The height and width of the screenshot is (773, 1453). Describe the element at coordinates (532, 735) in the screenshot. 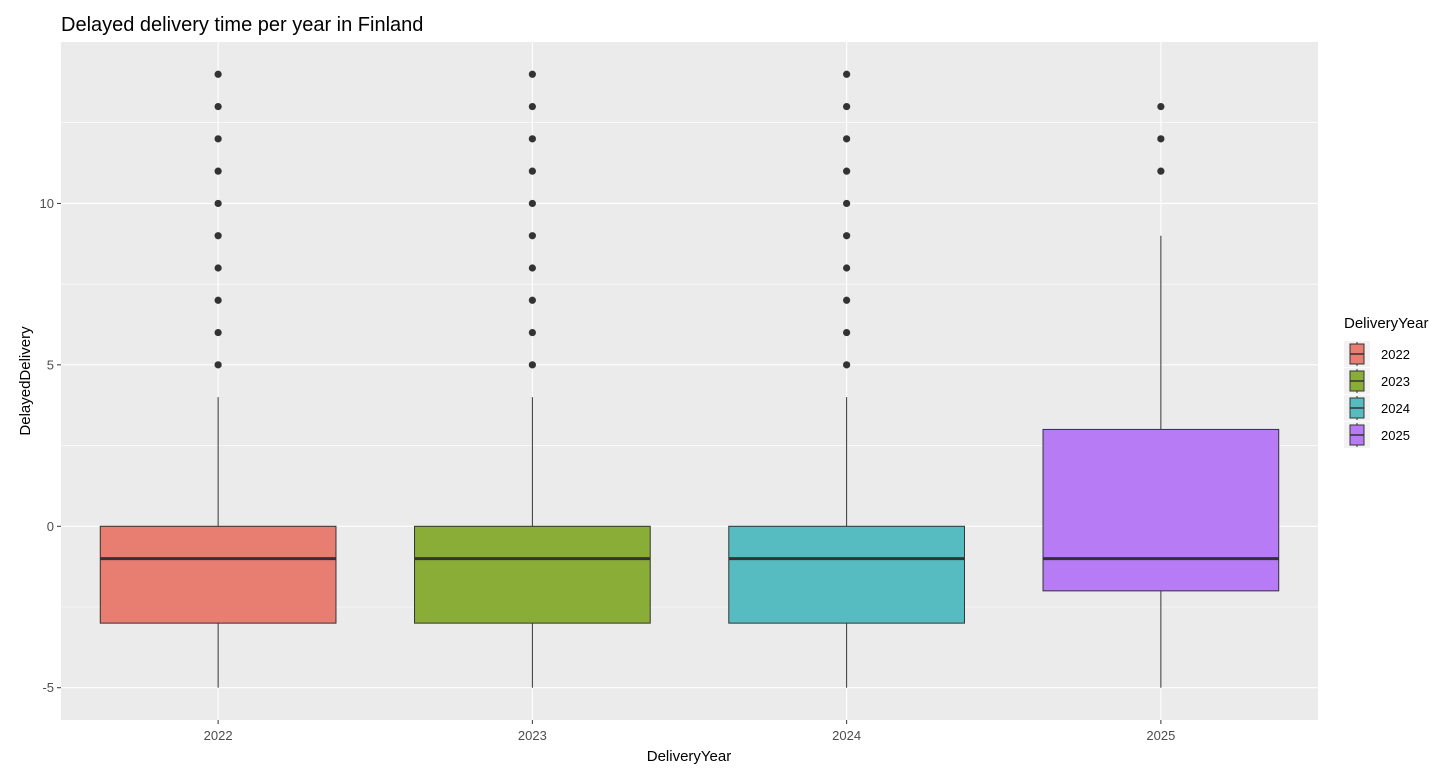

I see `x-tick-label: 2023` at that location.